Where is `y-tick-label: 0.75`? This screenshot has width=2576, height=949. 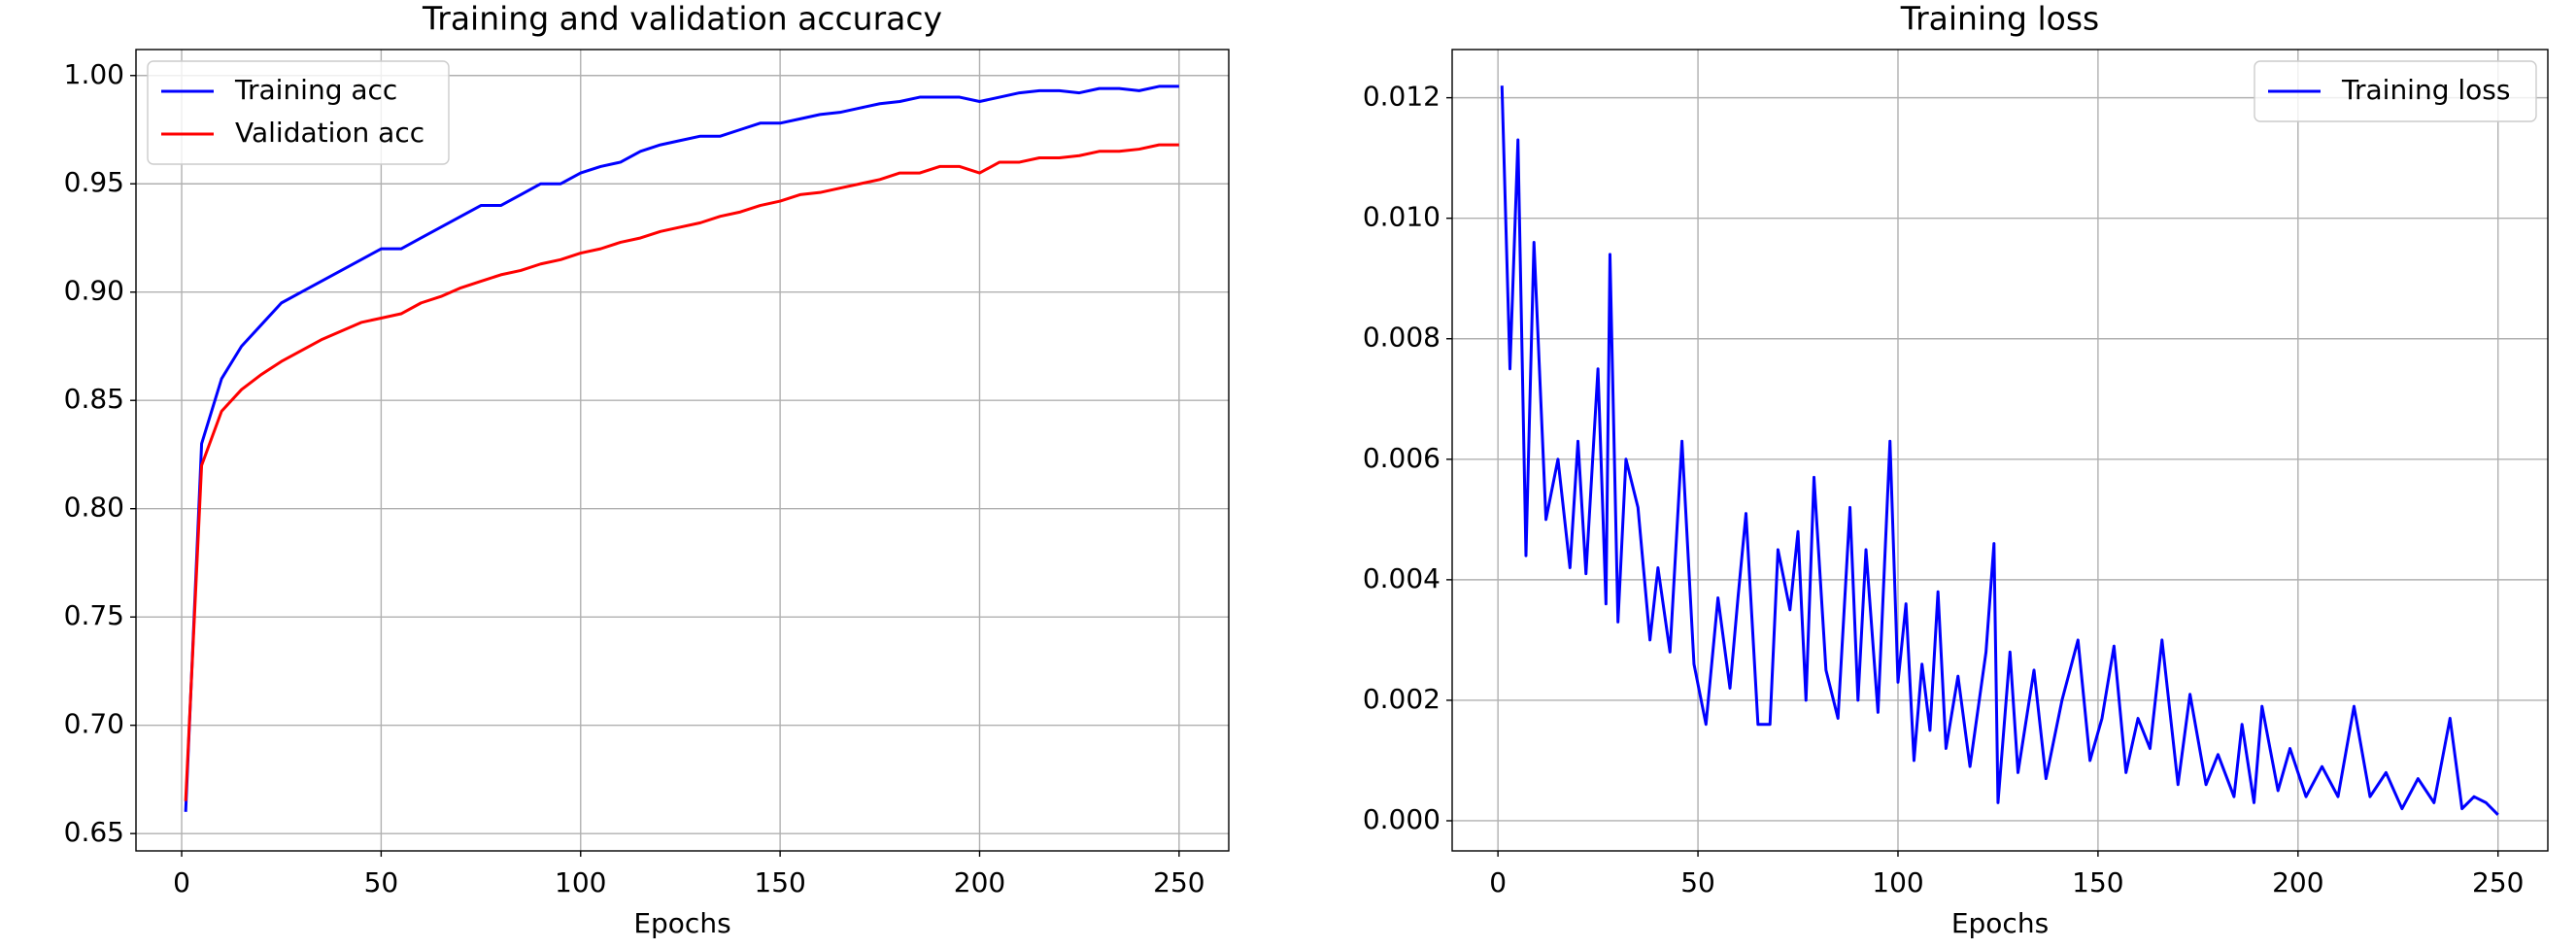 y-tick-label: 0.75 is located at coordinates (94, 615).